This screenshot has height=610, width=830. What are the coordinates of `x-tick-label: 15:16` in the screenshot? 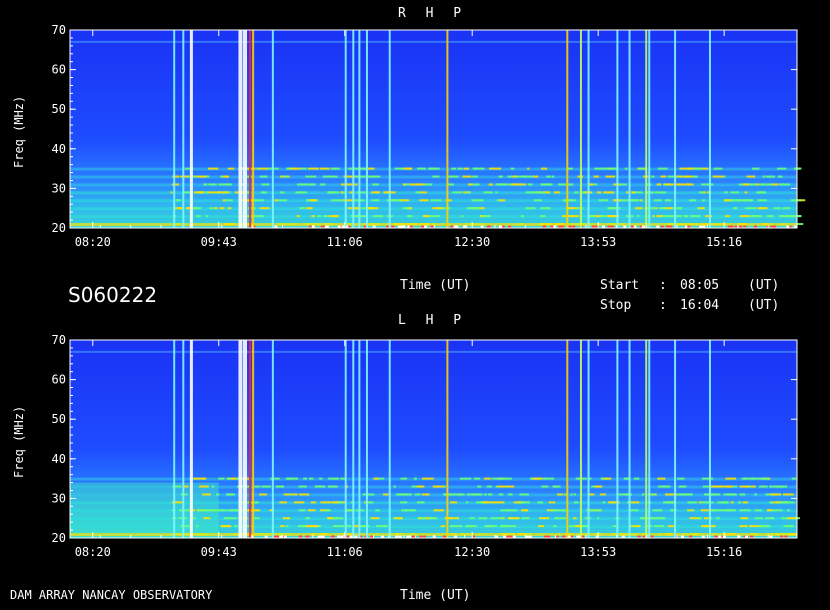 It's located at (724, 552).